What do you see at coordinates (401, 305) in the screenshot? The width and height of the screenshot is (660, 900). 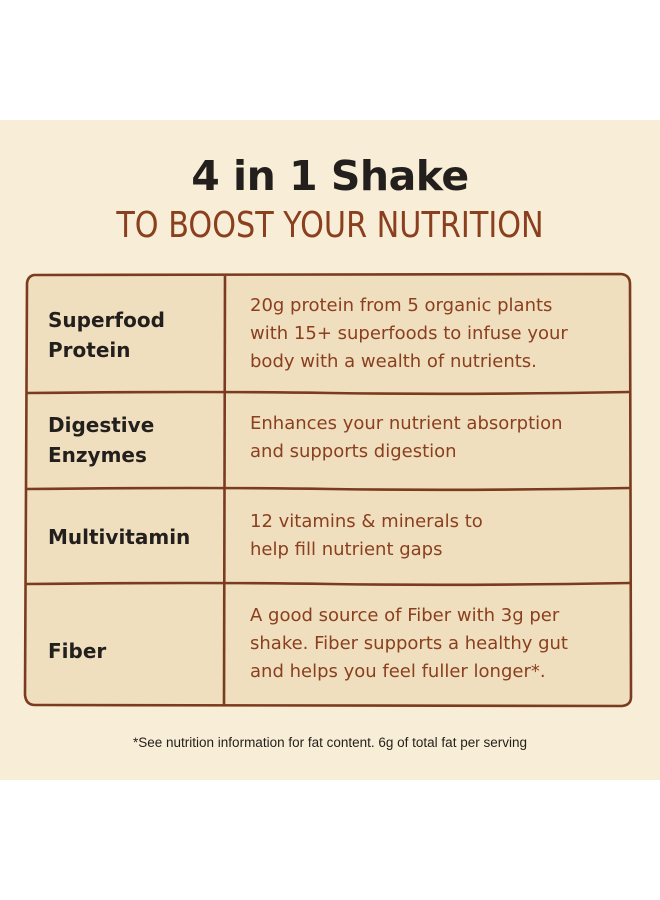 I see `row-desc-line: 20g protein from 5 organic plants` at bounding box center [401, 305].